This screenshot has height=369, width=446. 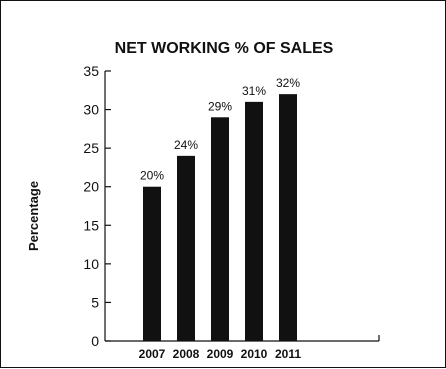 What do you see at coordinates (186, 145) in the screenshot?
I see `data-label: 24%` at bounding box center [186, 145].